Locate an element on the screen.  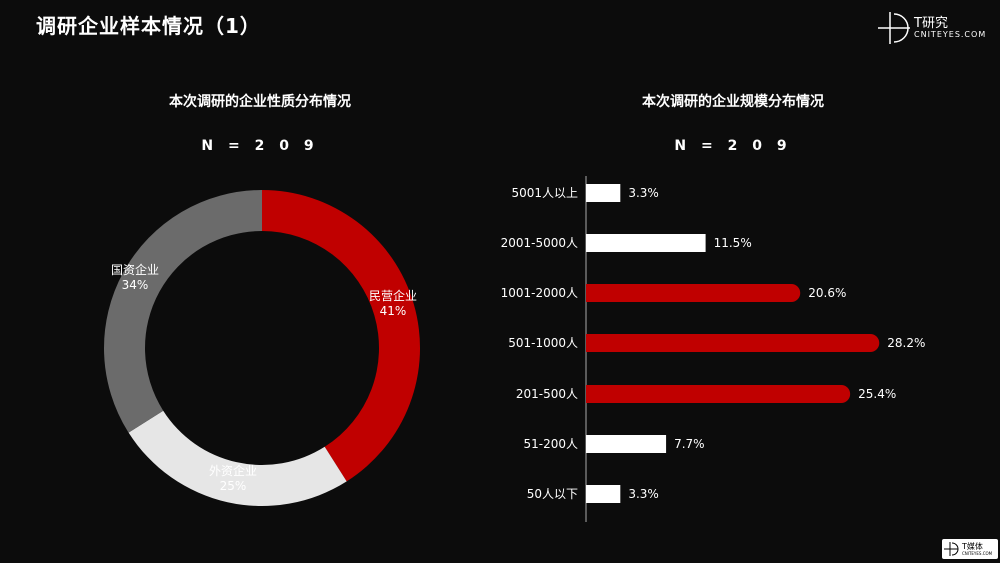
bar-value-label: 11.5% is located at coordinates (733, 243).